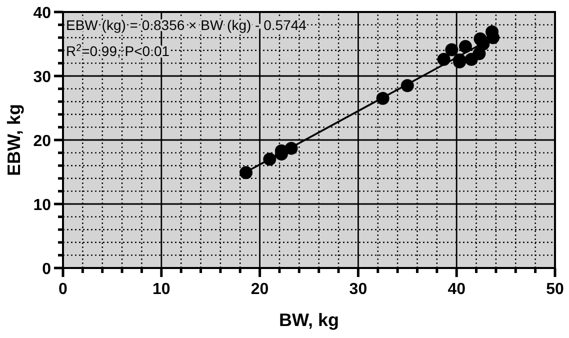 The width and height of the screenshot is (569, 338). What do you see at coordinates (14, 140) in the screenshot?
I see `y-axis-title: EBW, kg` at bounding box center [14, 140].